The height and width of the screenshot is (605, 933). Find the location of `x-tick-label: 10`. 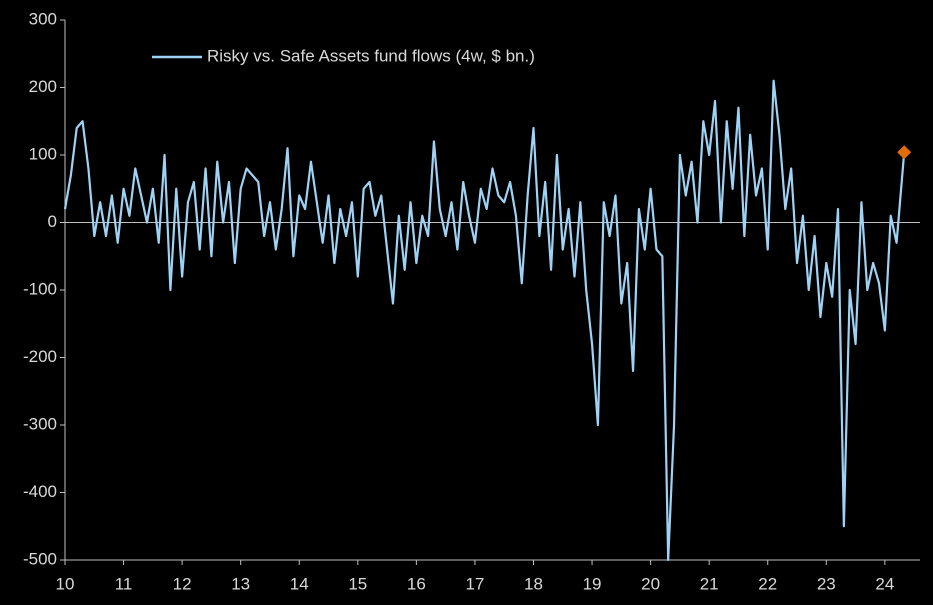

x-tick-label: 10 is located at coordinates (65, 583).